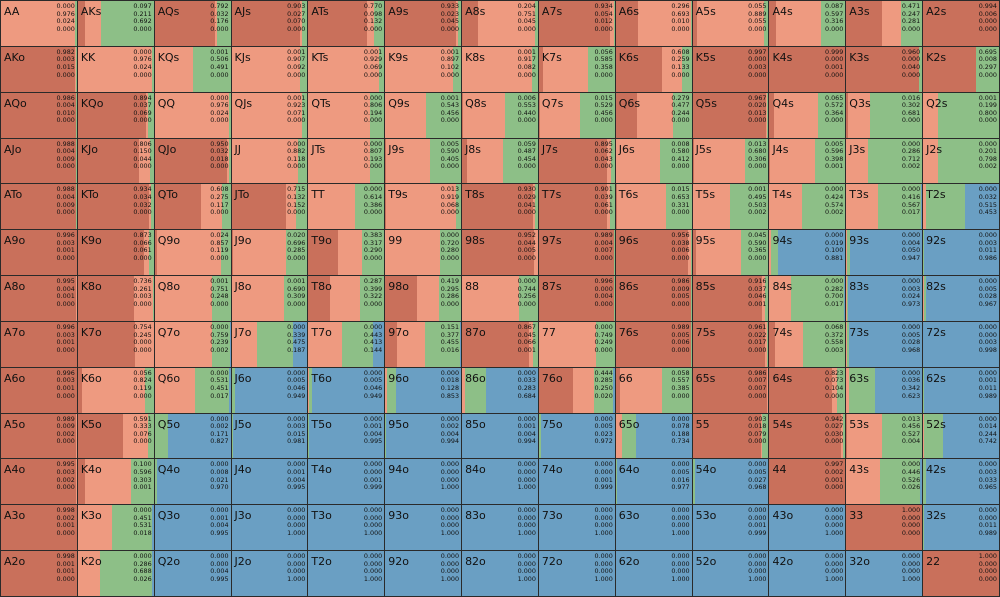 This screenshot has height=597, width=1000. What do you see at coordinates (115, 253) in the screenshot?
I see `hand-cell-k9o: K9o 0.873 0.066 0.061 0.000` at bounding box center [115, 253].